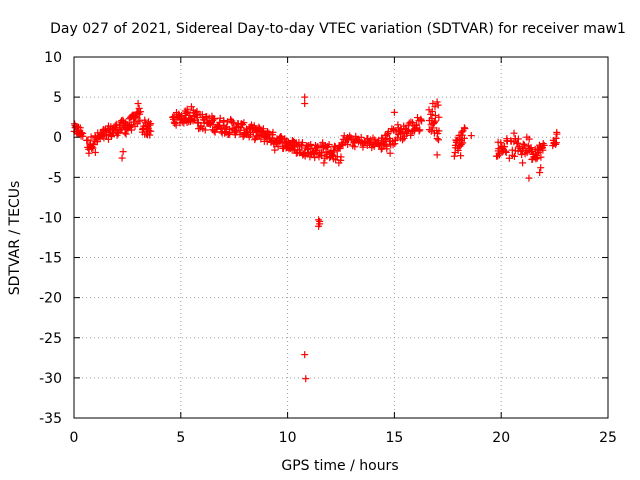 This screenshot has width=640, height=480. Describe the element at coordinates (339, 466) in the screenshot. I see `x-axis-label: GPS time / hours` at that location.